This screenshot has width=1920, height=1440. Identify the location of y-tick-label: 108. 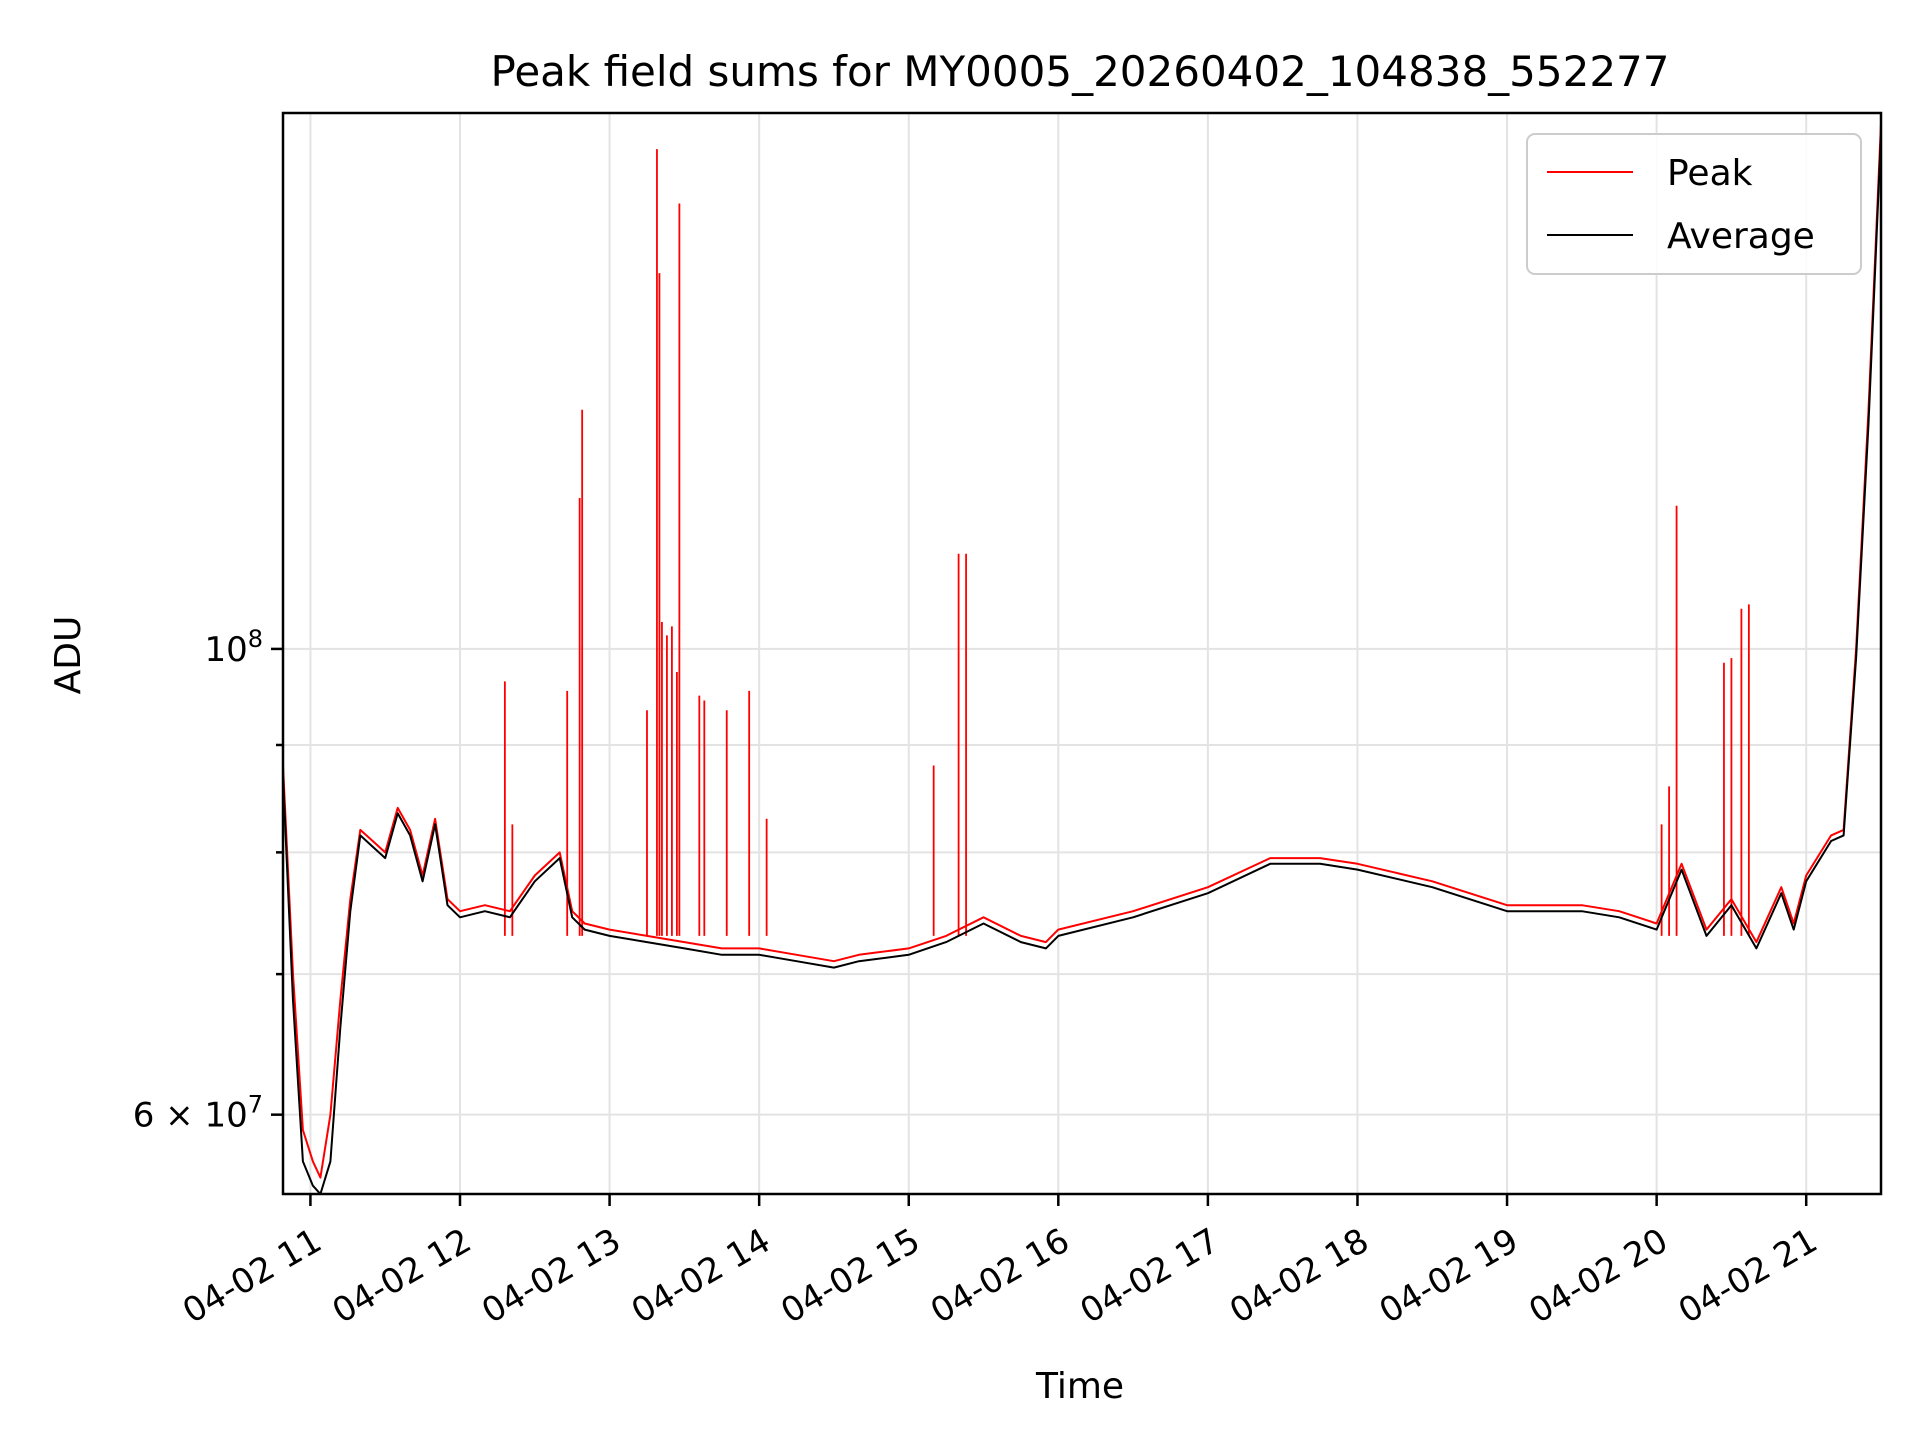
(233, 647).